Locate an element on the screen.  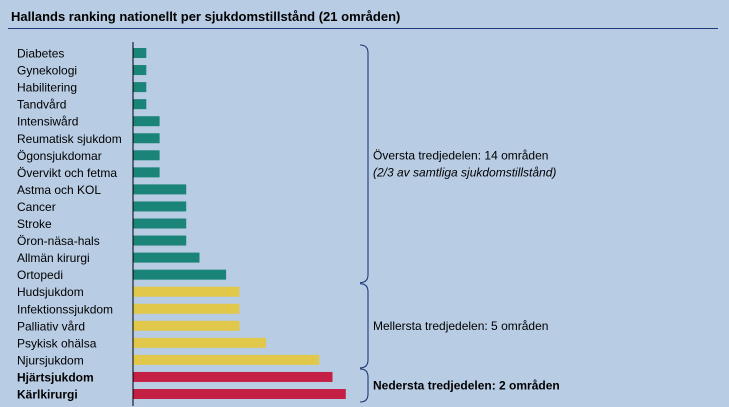
bar-habilitering is located at coordinates (140, 87).